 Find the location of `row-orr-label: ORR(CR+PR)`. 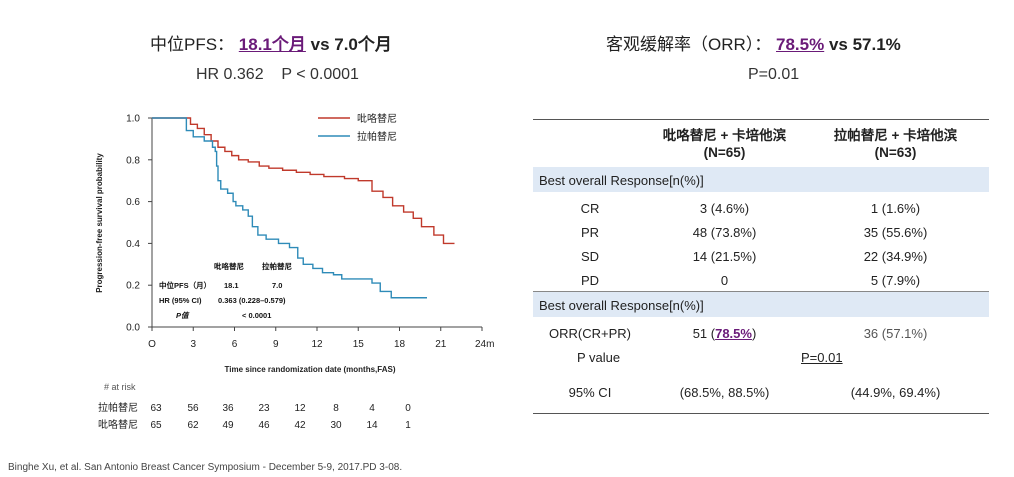

row-orr-label: ORR(CR+PR) is located at coordinates (590, 333).